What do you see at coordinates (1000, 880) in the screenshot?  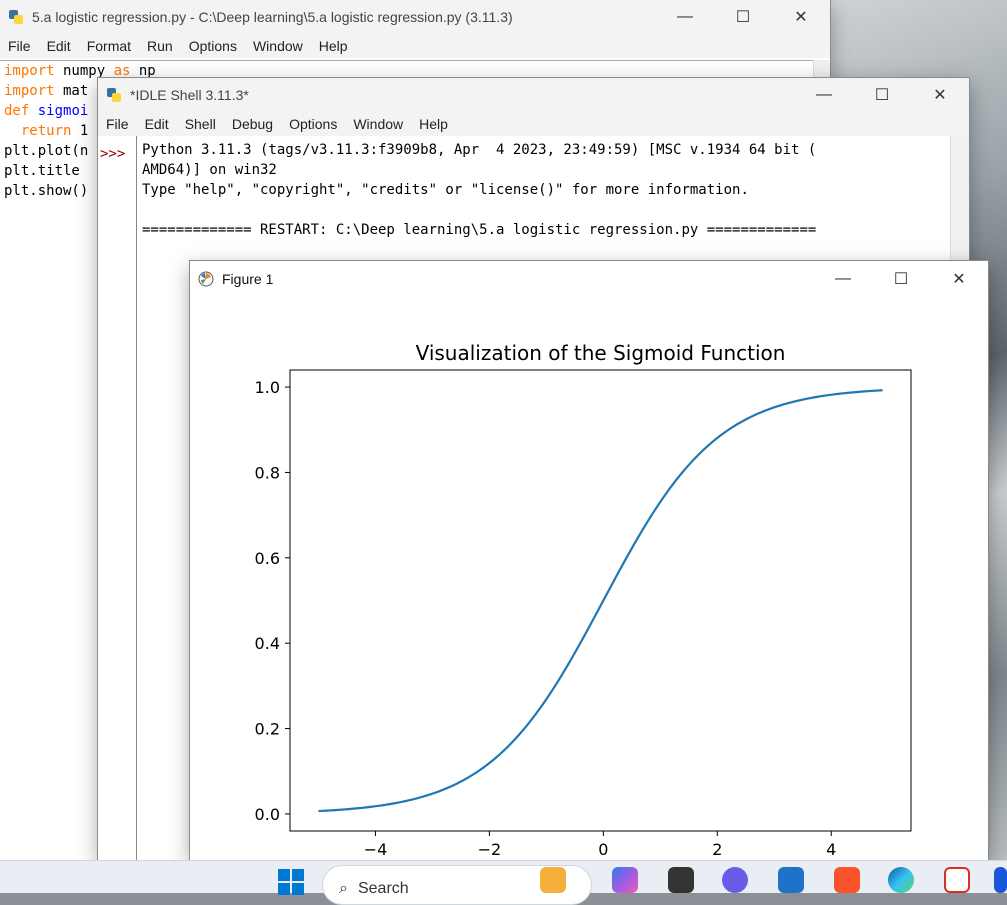 I see `pinned-app-icon-edge` at bounding box center [1000, 880].